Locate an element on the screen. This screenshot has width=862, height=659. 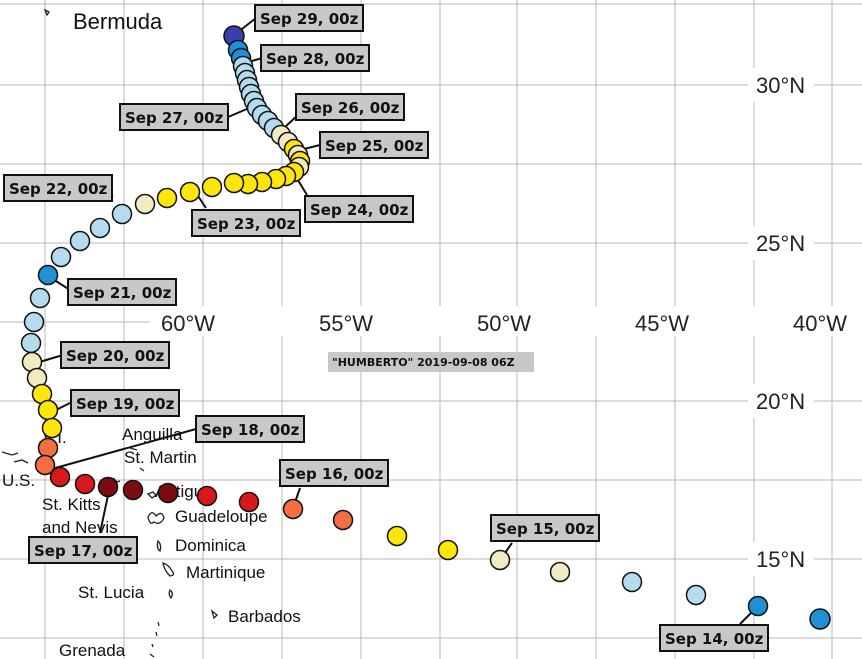
date-label-sep14: Sep 14, 00z is located at coordinates (714, 638).